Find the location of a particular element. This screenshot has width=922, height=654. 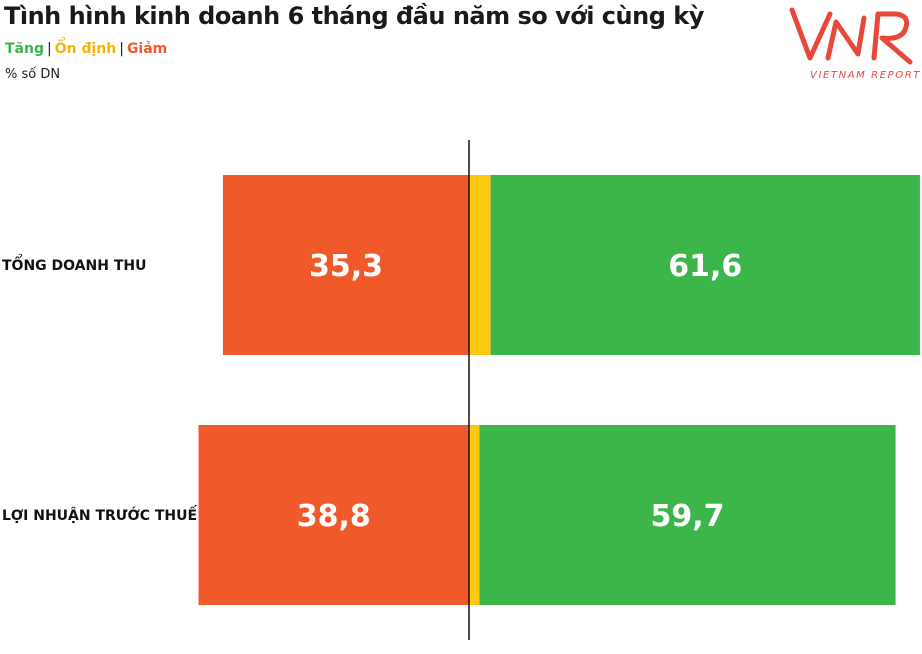

data-label-decrease: 35,3 is located at coordinates (346, 266).